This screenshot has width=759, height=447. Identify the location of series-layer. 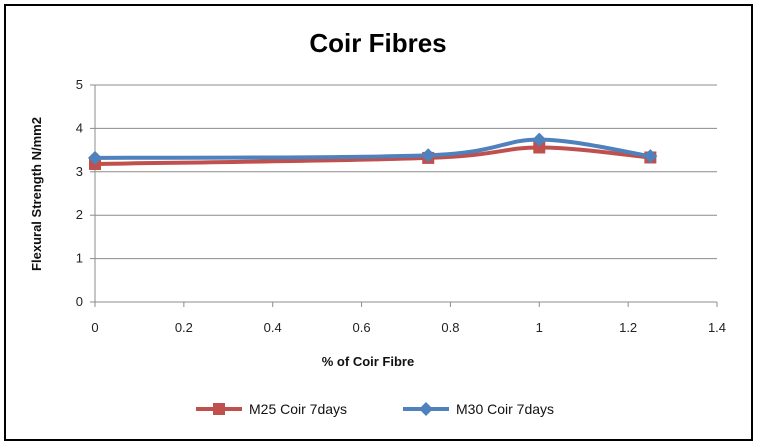
(373, 151).